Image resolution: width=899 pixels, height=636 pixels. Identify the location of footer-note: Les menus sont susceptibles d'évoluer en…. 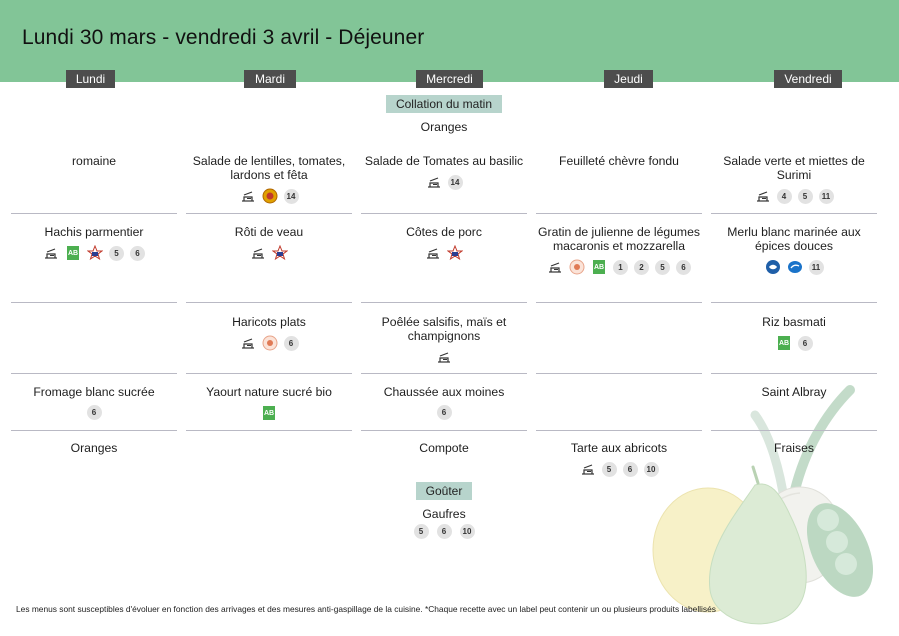
(366, 609).